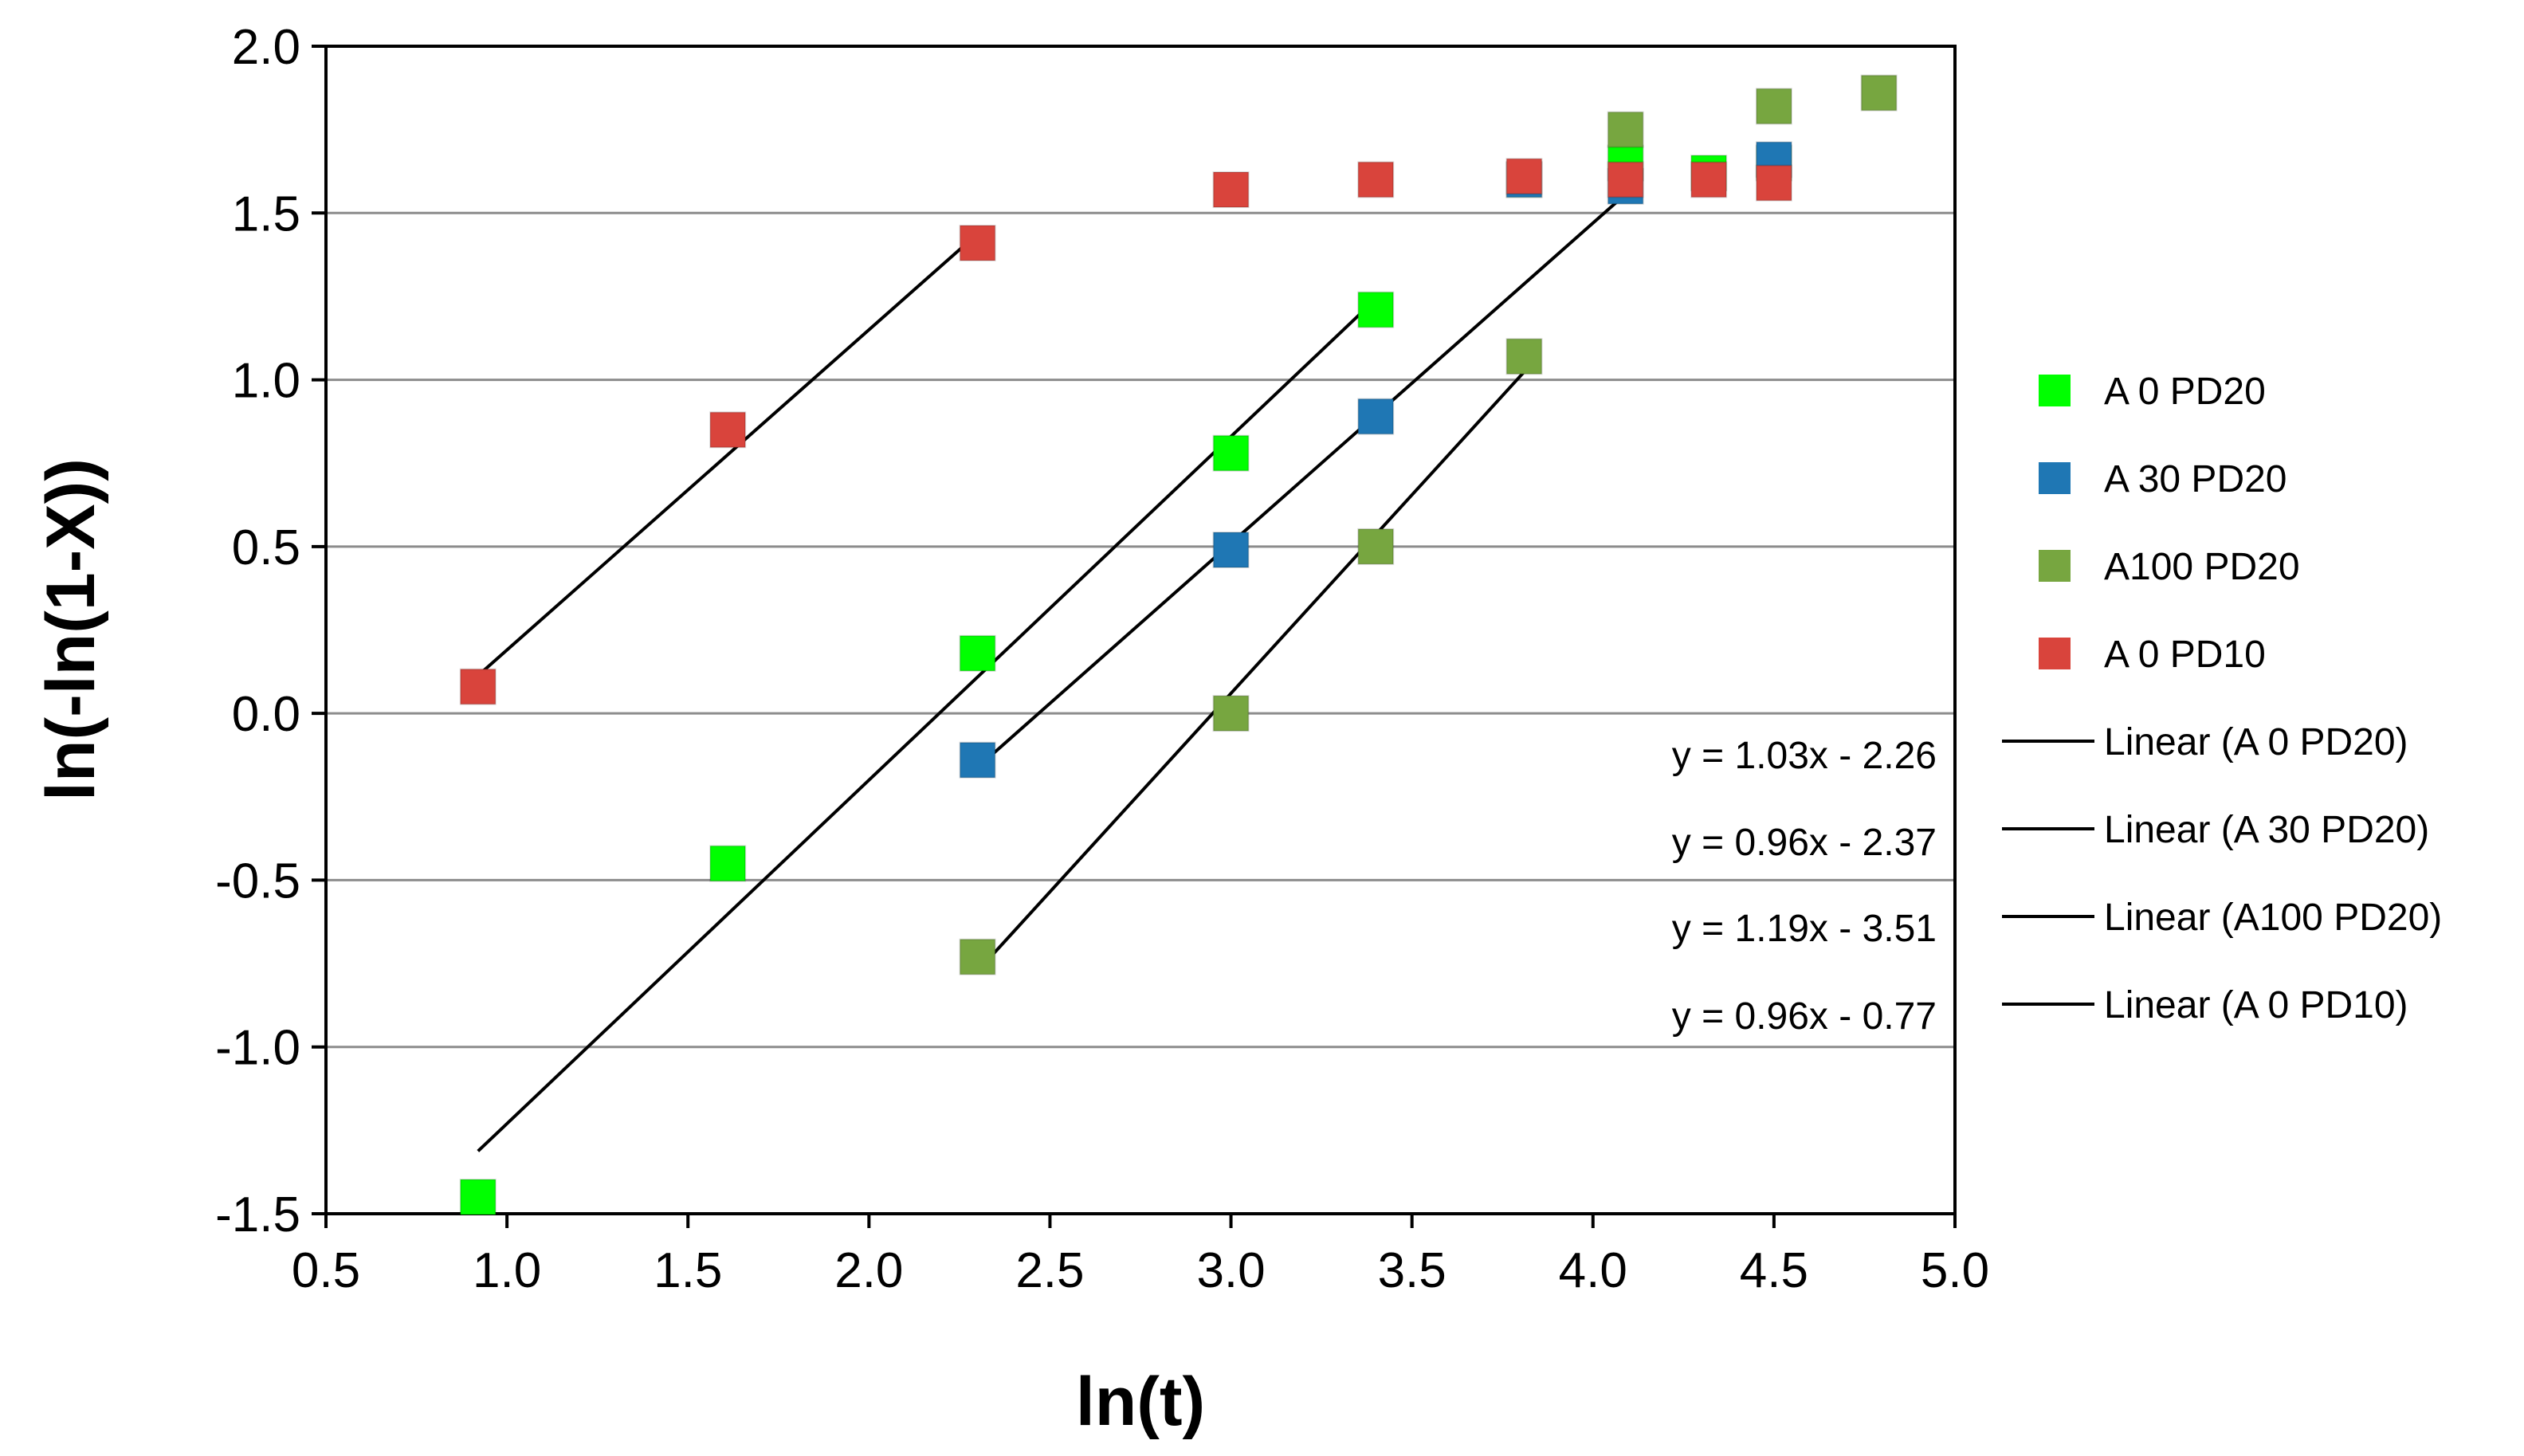 Image resolution: width=2524 pixels, height=1456 pixels. I want to click on y-tick-label: -1.5, so click(257, 1214).